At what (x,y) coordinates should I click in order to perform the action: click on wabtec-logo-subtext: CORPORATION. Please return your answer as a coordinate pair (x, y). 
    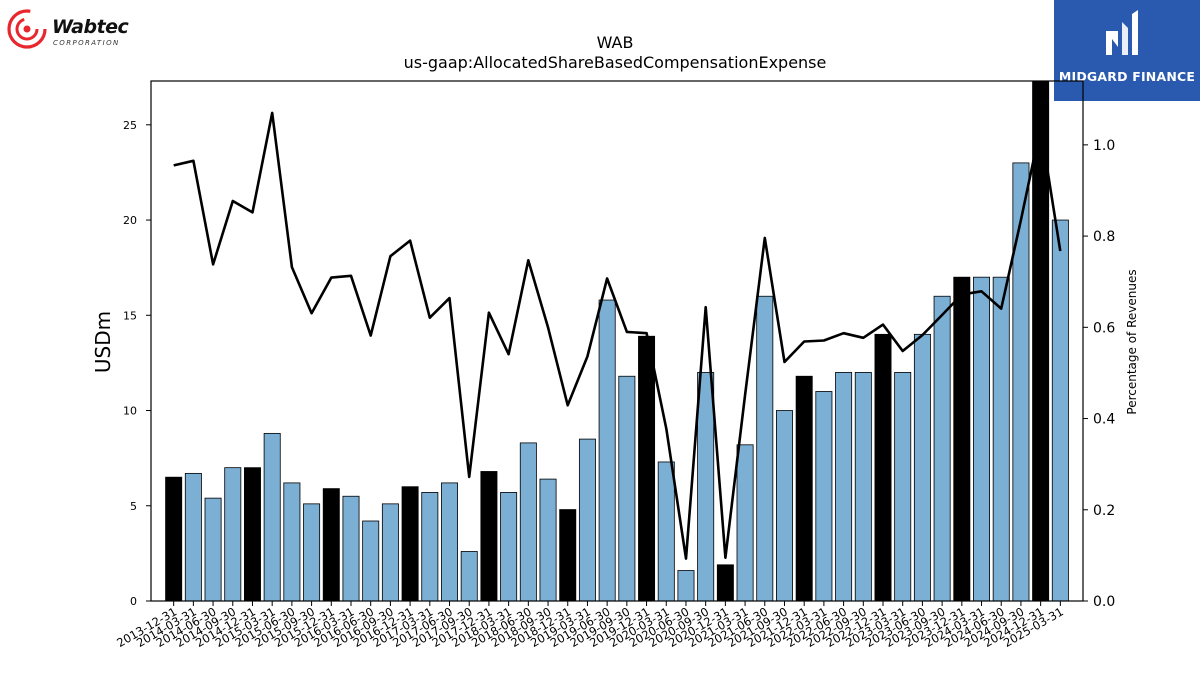
    Looking at the image, I should click on (86, 43).